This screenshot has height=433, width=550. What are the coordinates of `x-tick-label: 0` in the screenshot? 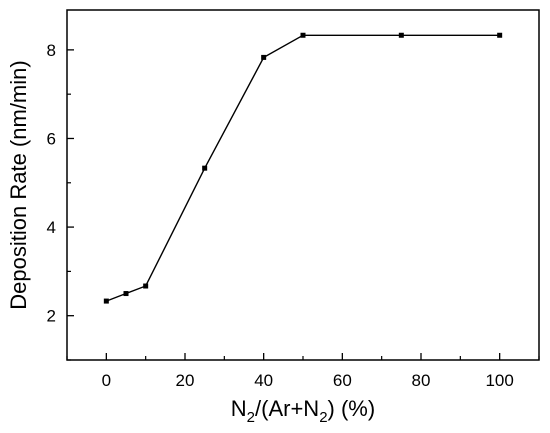 It's located at (106, 380).